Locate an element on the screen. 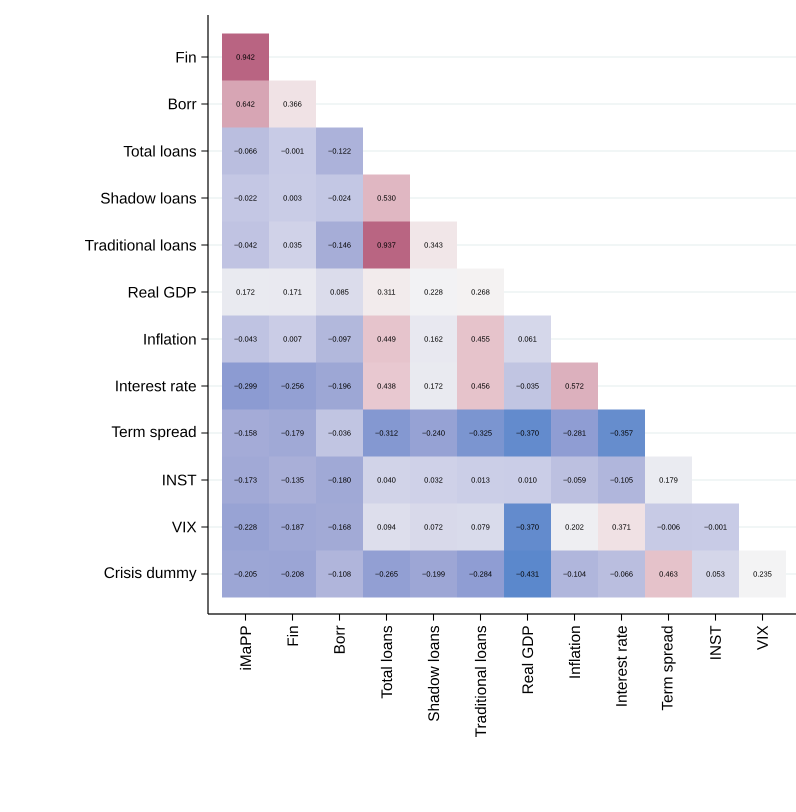  x-tick-label: Borr is located at coordinates (339, 640).